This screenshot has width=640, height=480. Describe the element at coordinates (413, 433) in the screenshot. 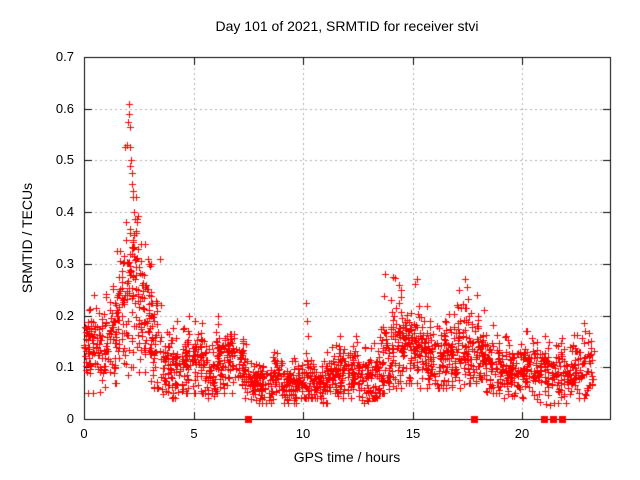

I see `x-tick-label: 15` at that location.